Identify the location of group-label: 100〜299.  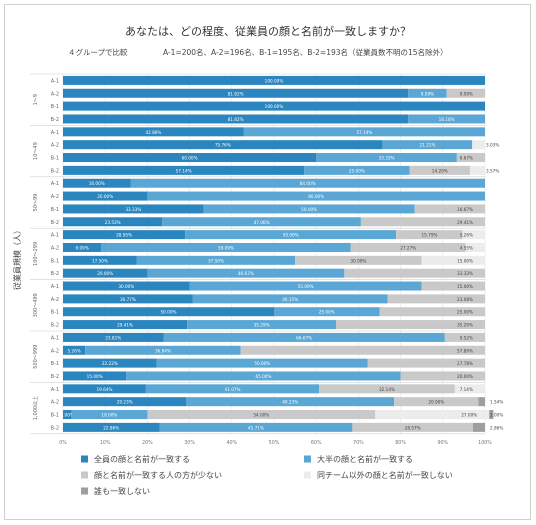
(36, 254).